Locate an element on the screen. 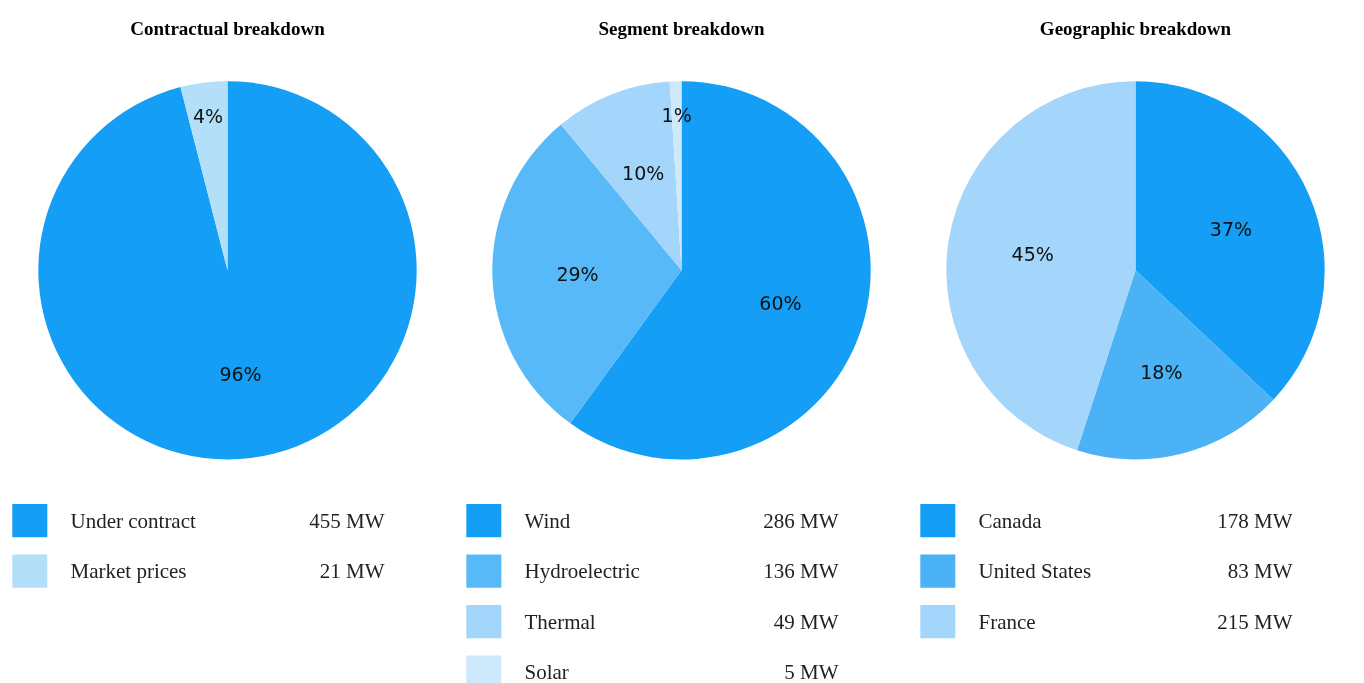 The height and width of the screenshot is (683, 1364). data-label: 29% is located at coordinates (577, 273).